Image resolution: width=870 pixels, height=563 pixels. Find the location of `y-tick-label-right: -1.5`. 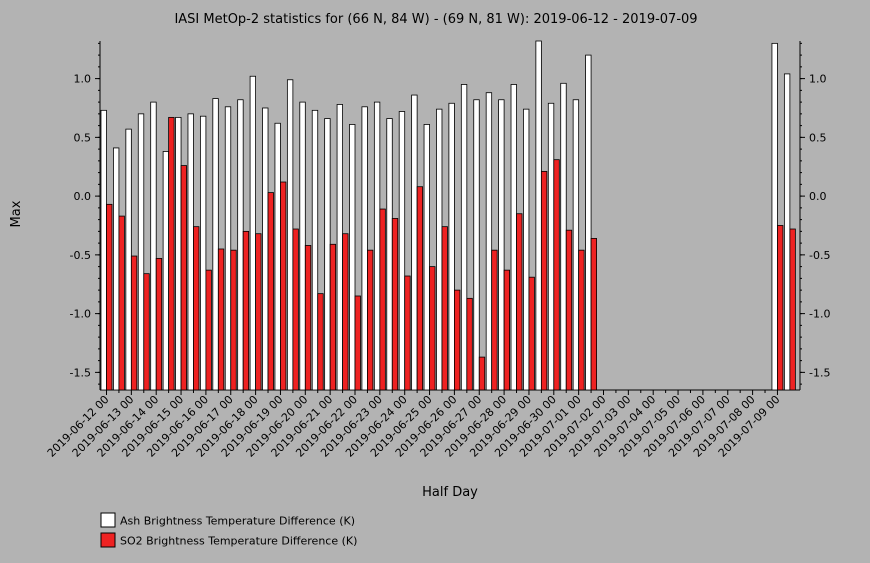

y-tick-label-right: -1.5 is located at coordinates (819, 372).